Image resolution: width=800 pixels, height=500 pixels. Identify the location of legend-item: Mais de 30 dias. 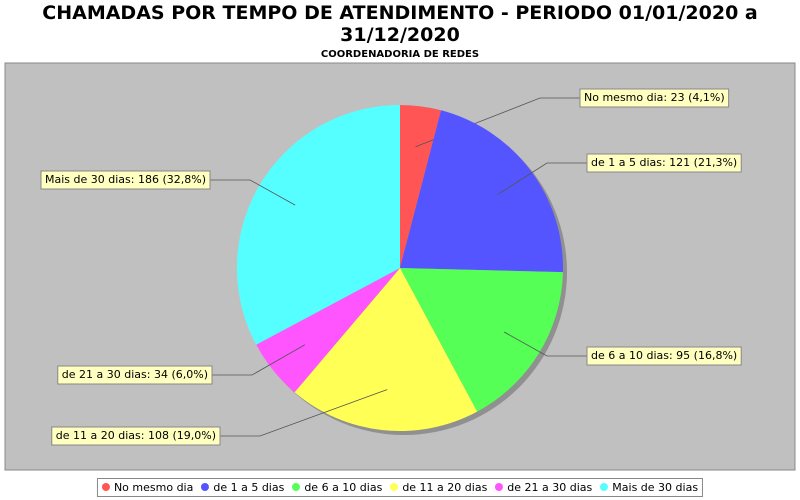
(649, 487).